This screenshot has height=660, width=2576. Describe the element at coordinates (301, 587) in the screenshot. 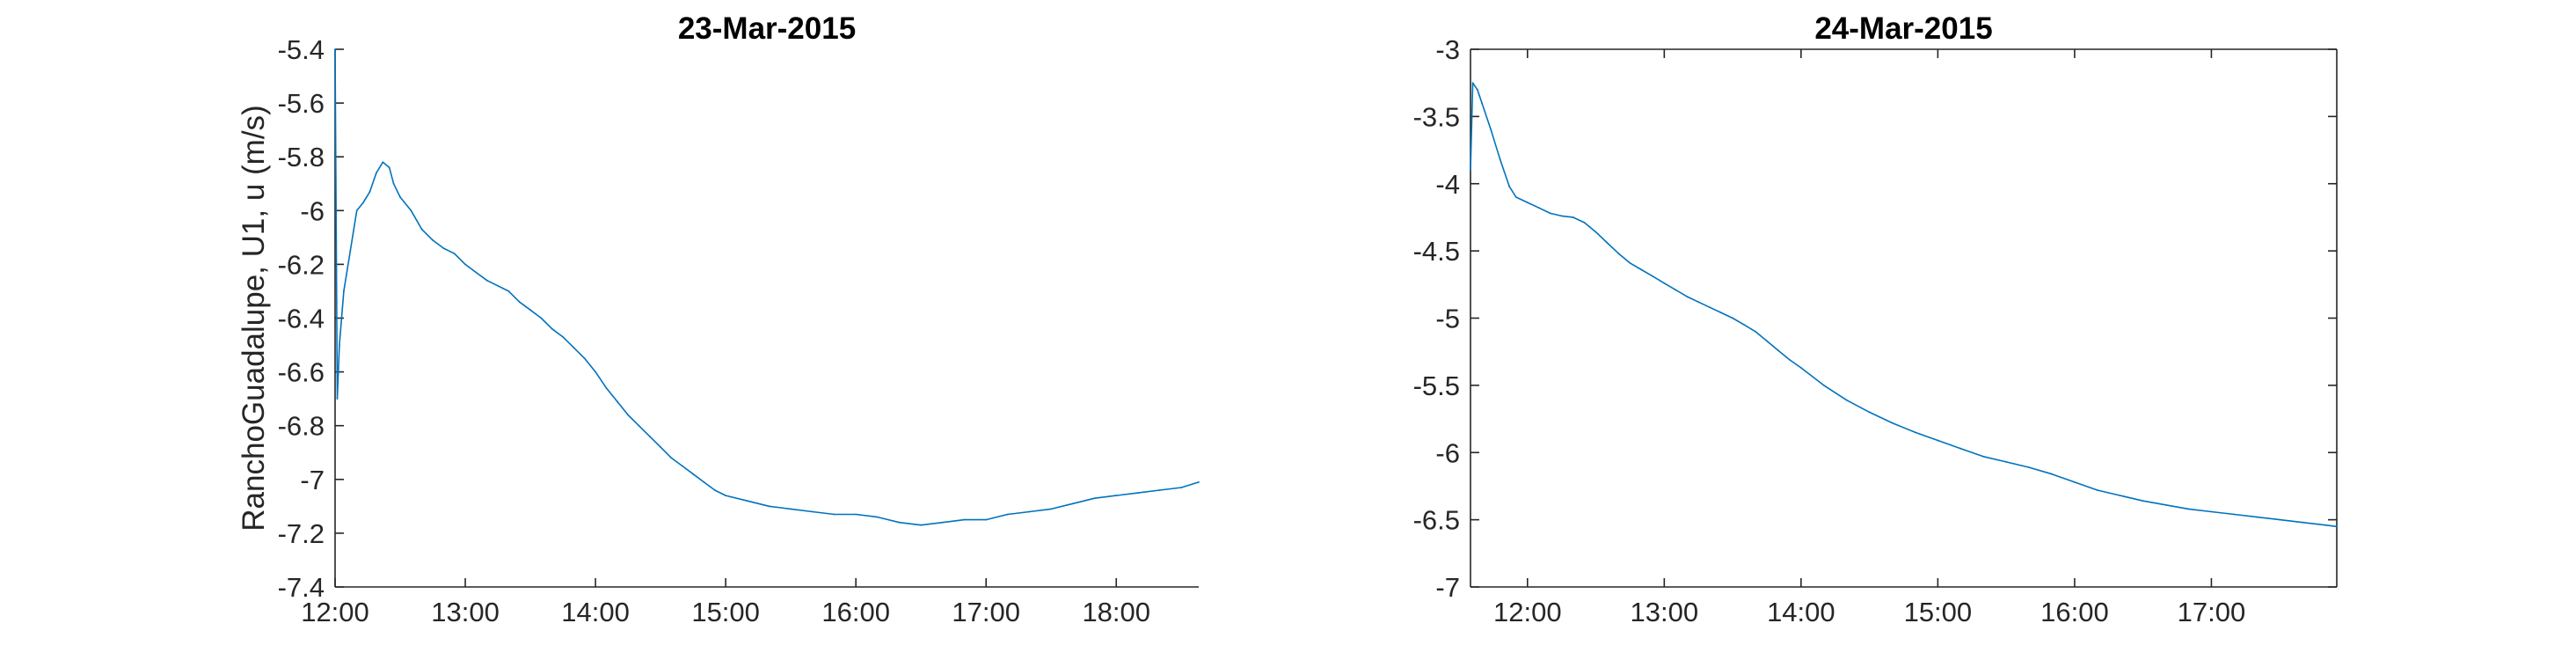

I see `left-y-tick-label: -7.4` at that location.